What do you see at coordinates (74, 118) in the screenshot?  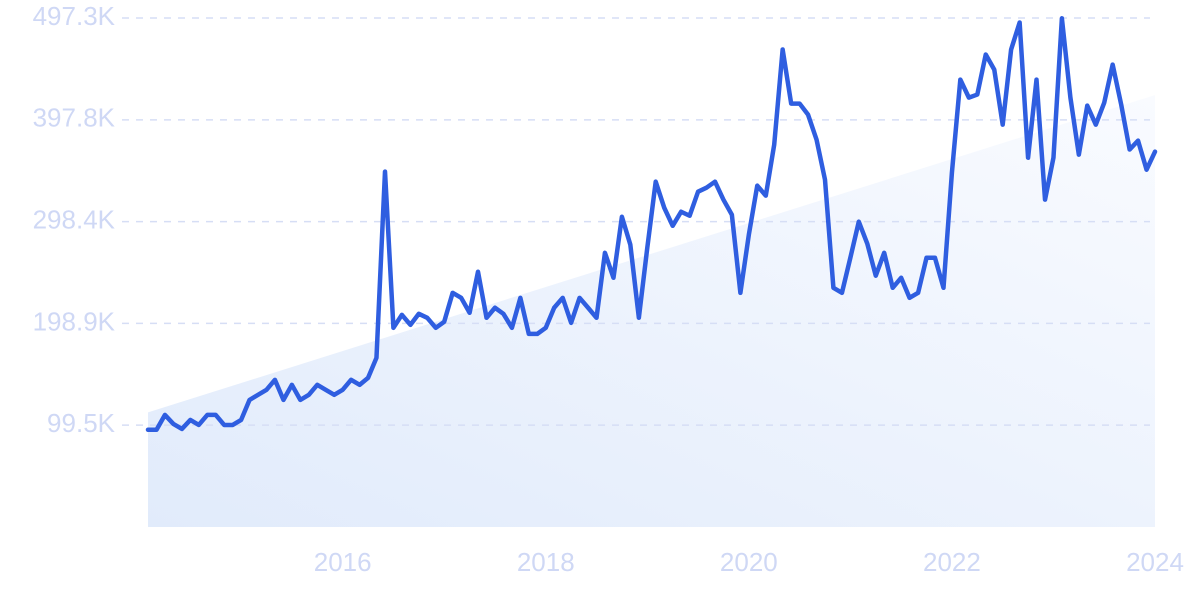 I see `y-tick-label: 397.8K` at bounding box center [74, 118].